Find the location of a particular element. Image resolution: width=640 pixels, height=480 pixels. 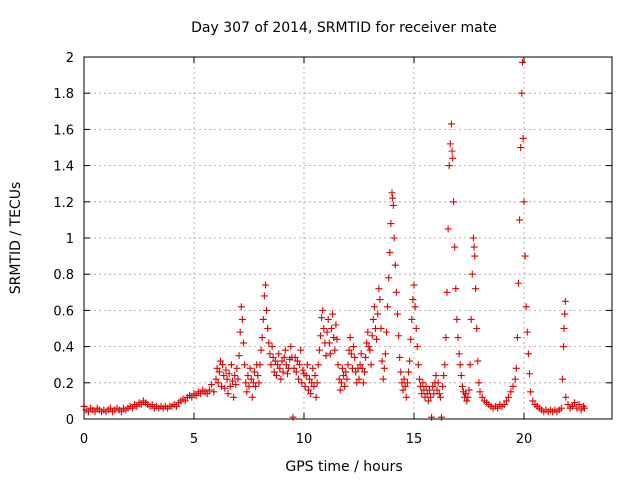

x-tick-label: 10 is located at coordinates (304, 439).